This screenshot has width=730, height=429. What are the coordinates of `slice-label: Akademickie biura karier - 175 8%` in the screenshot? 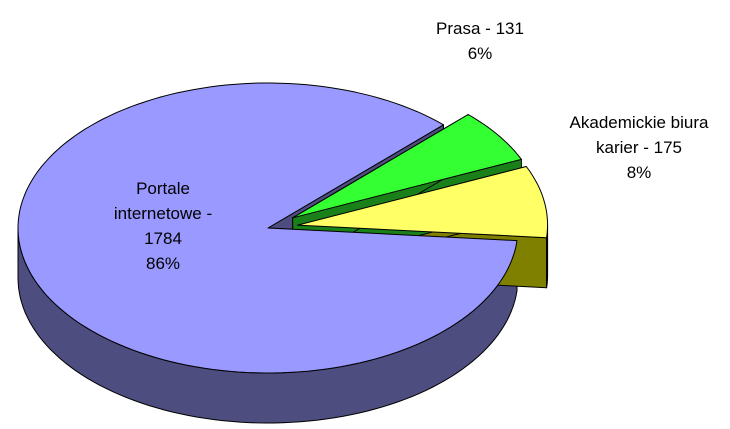 It's located at (638, 147).